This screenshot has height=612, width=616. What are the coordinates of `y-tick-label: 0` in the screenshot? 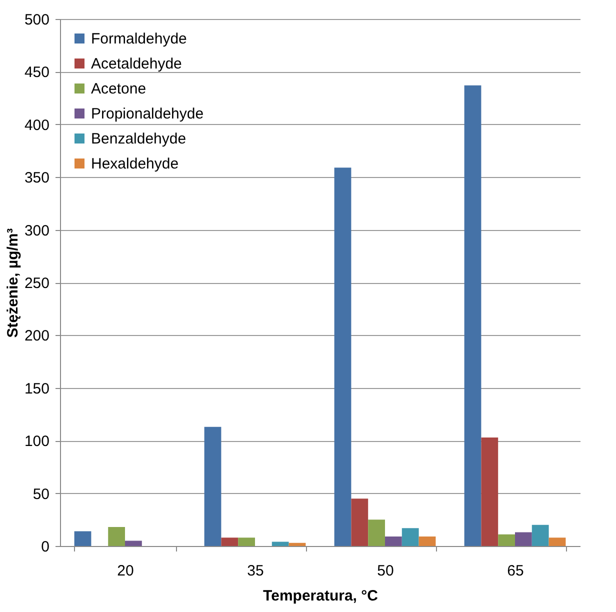 It's located at (45, 547).